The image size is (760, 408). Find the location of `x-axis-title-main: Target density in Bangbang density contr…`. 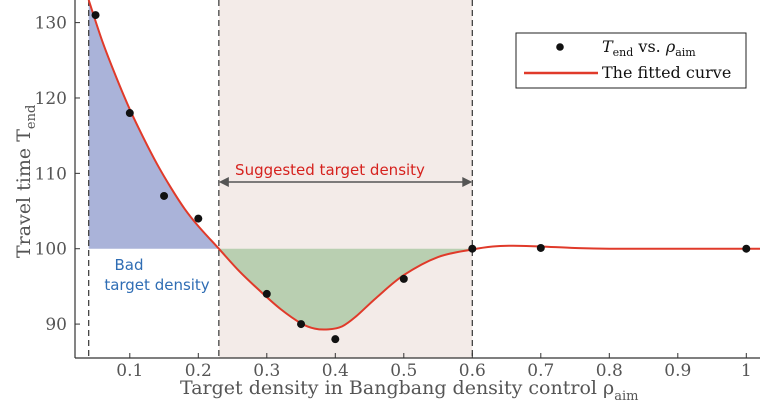

x-axis-title-main: Target density in Bangbang density contr… is located at coordinates (397, 388).